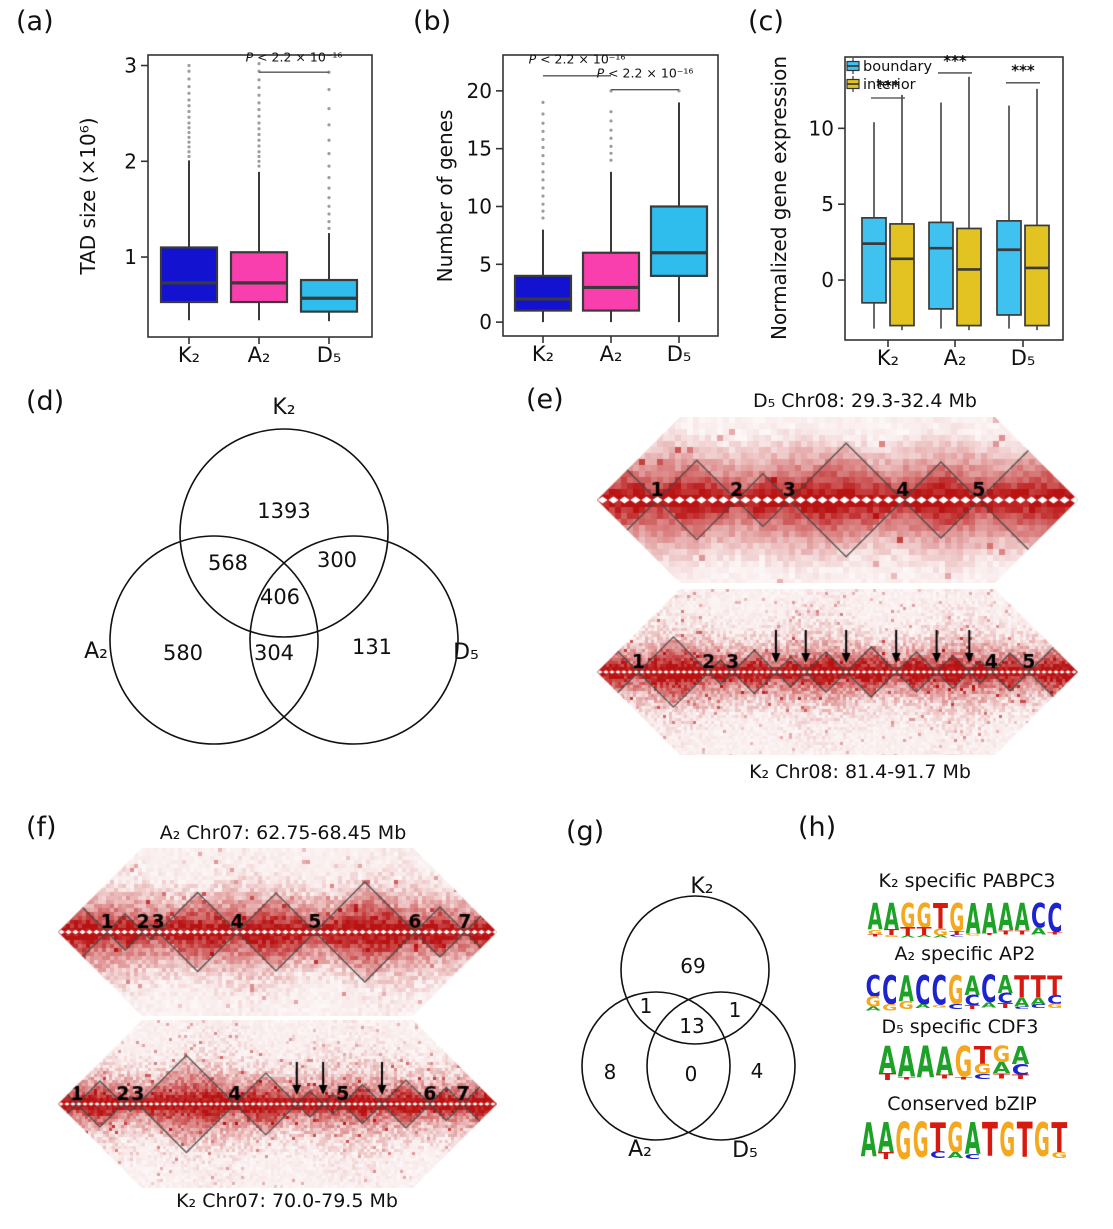 Image resolution: width=1113 pixels, height=1229 pixels. I want to click on venn-count-kd: 300, so click(337, 560).